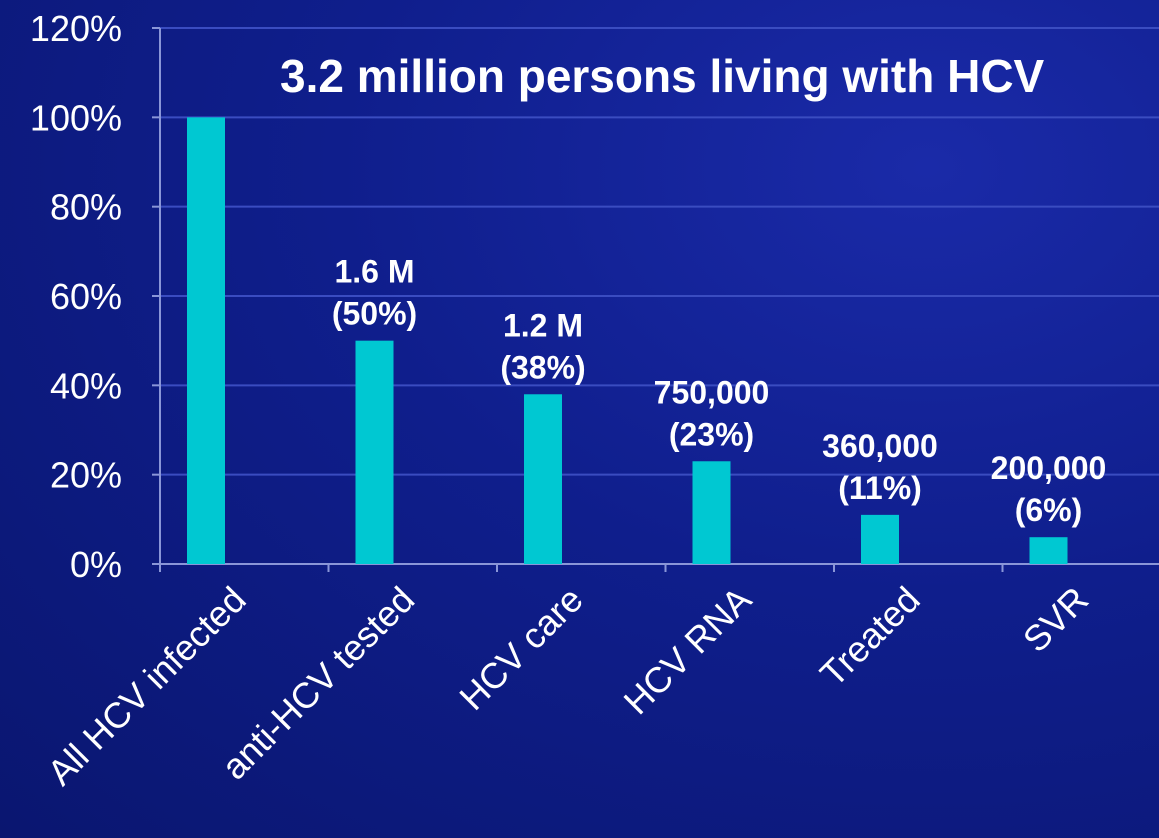  Describe the element at coordinates (711, 434) in the screenshot. I see `data-label: (23%)` at that location.